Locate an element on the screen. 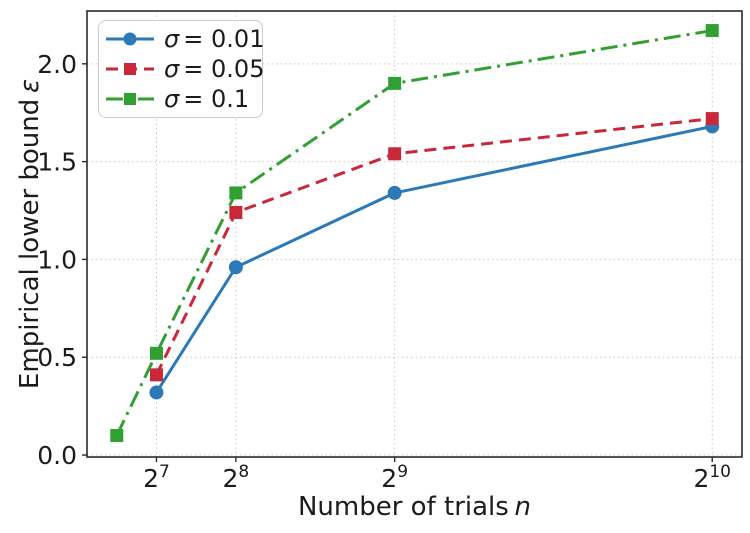  x-tick-label: 29 is located at coordinates (394, 477).